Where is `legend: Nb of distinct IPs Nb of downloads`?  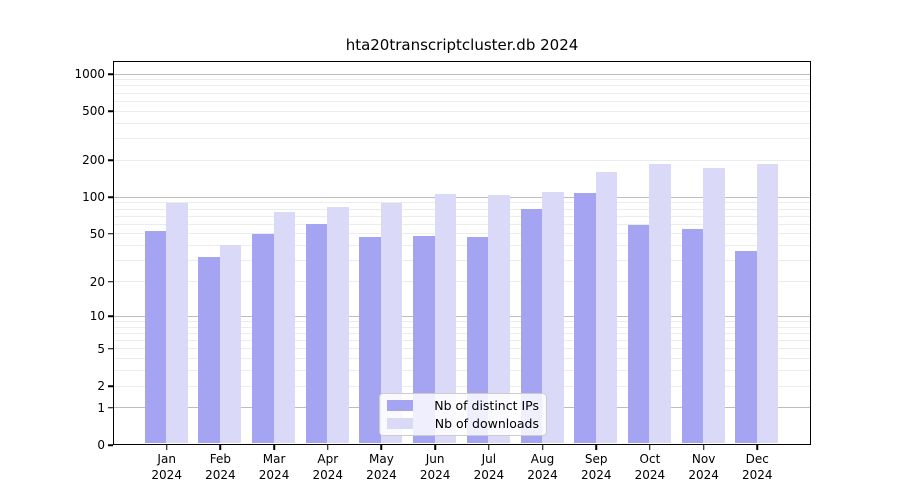 legend: Nb of distinct IPs Nb of downloads is located at coordinates (463, 414).